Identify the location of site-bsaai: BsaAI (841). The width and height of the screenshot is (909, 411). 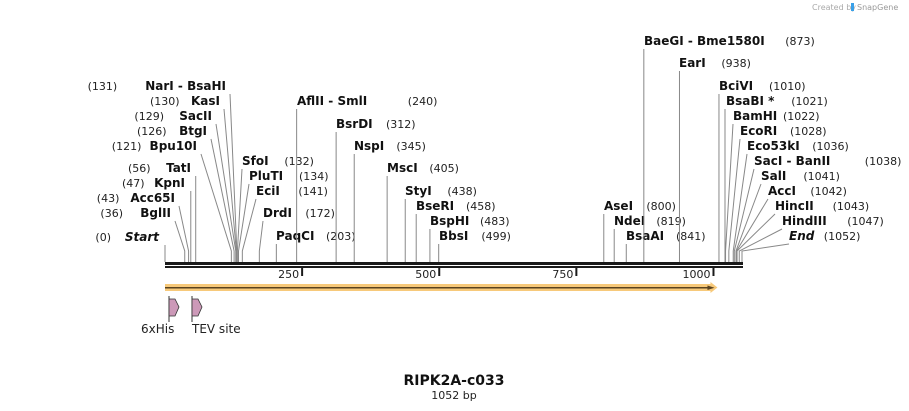
(665, 245).